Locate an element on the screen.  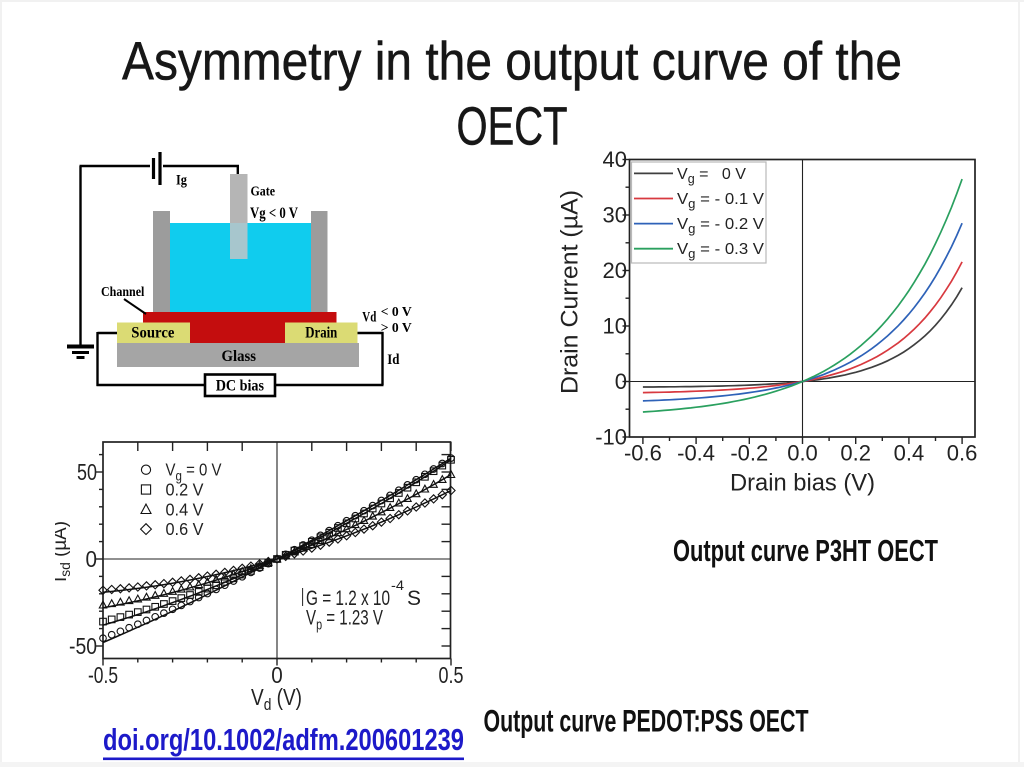
svg-text: 30 is located at coordinates (615, 215).